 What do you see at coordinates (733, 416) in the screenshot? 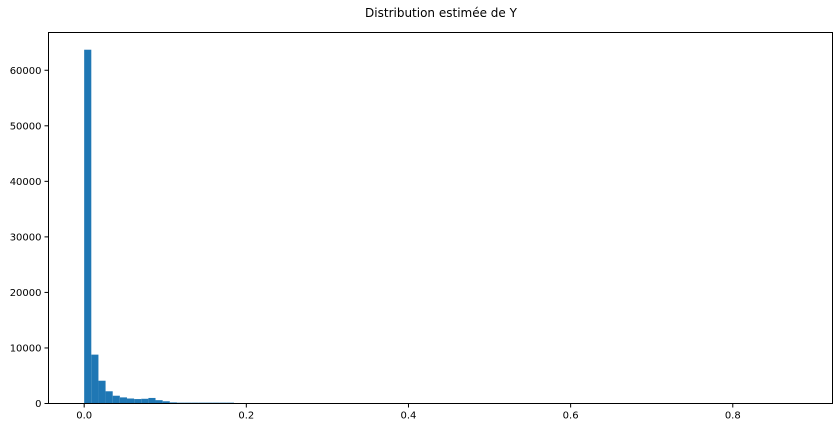
I see `x-tick-label: 0.8` at bounding box center [733, 416].